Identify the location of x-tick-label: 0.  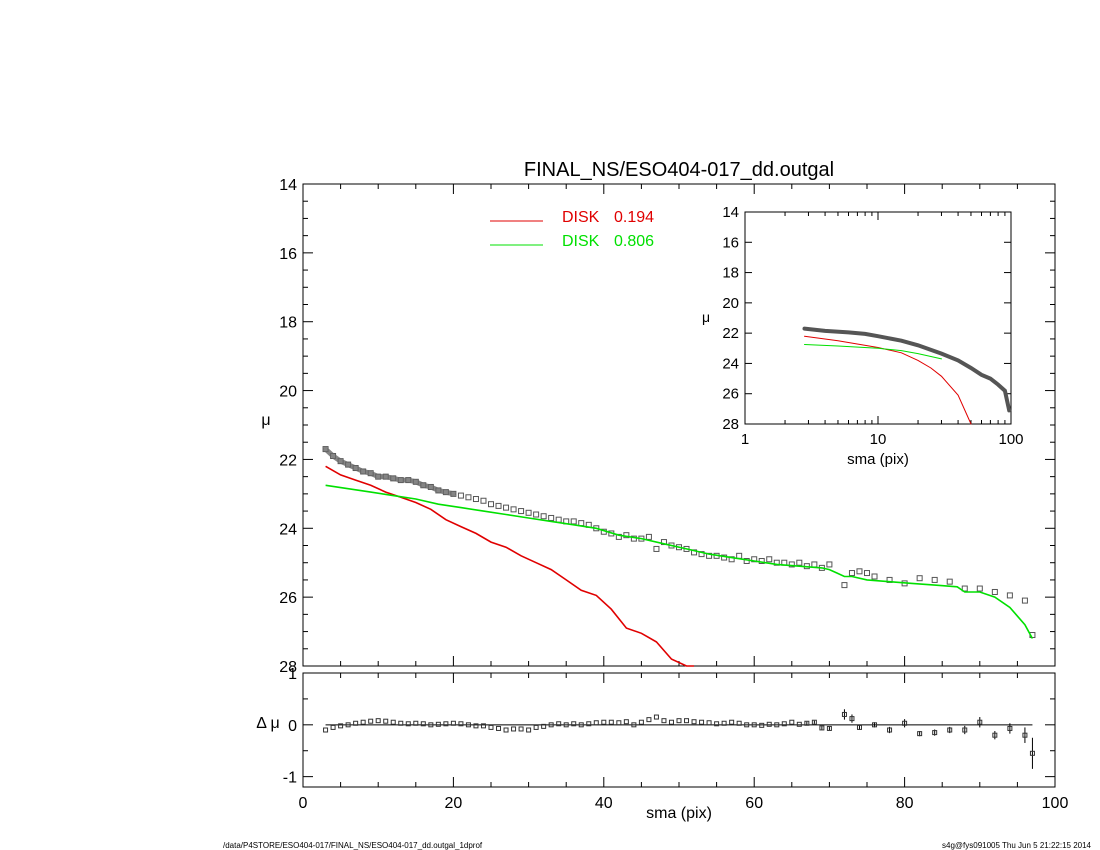
(303, 803).